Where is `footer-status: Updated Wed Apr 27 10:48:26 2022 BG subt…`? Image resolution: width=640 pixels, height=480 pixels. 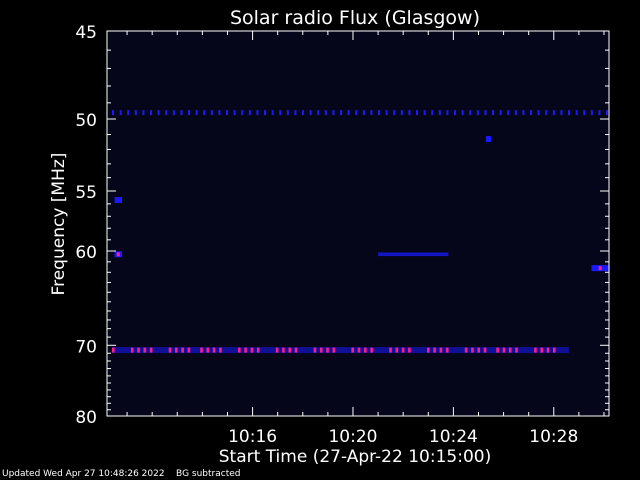
footer-status: Updated Wed Apr 27 10:48:26 2022 BG subt… is located at coordinates (121, 474).